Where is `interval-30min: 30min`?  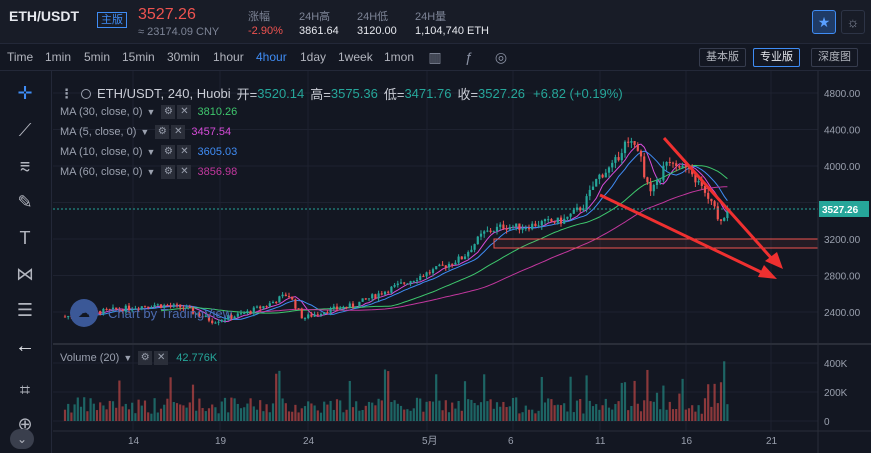
interval-30min: 30min is located at coordinates (183, 57).